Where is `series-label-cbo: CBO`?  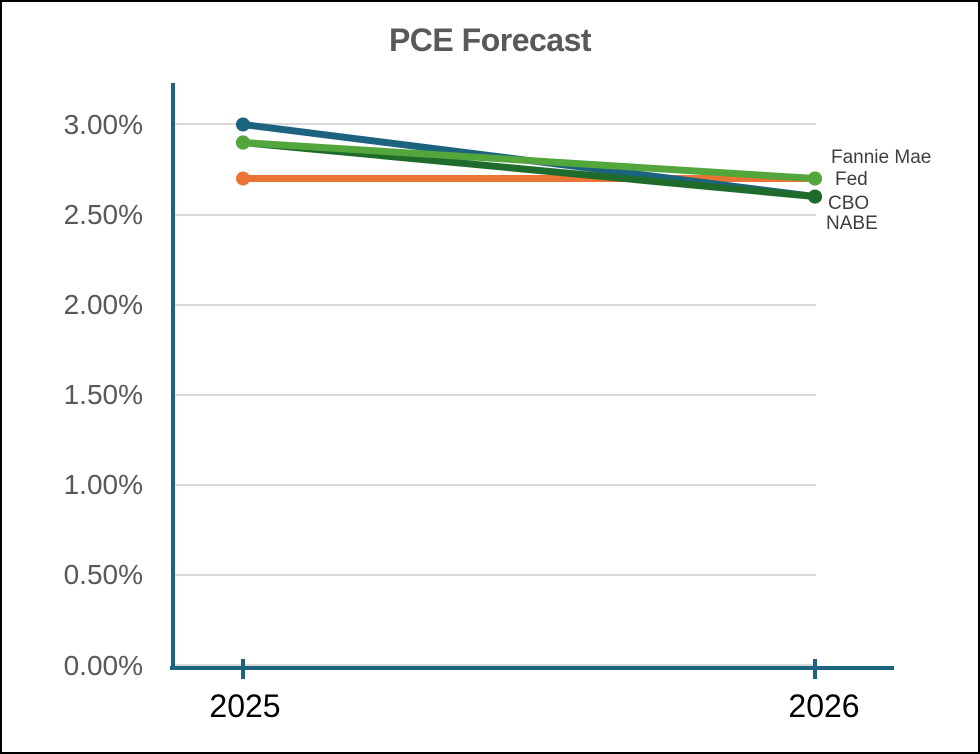 series-label-cbo: CBO is located at coordinates (849, 203).